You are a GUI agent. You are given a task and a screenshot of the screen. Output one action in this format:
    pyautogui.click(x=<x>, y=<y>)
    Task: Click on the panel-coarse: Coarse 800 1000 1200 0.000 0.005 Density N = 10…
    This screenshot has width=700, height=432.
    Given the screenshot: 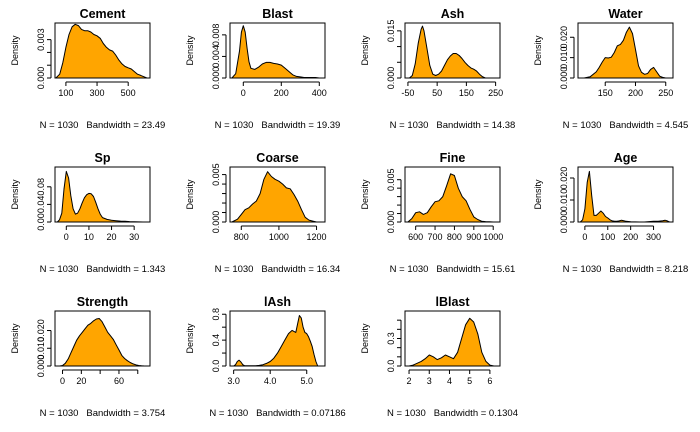 What is the action you would take?
    pyautogui.click(x=262, y=213)
    